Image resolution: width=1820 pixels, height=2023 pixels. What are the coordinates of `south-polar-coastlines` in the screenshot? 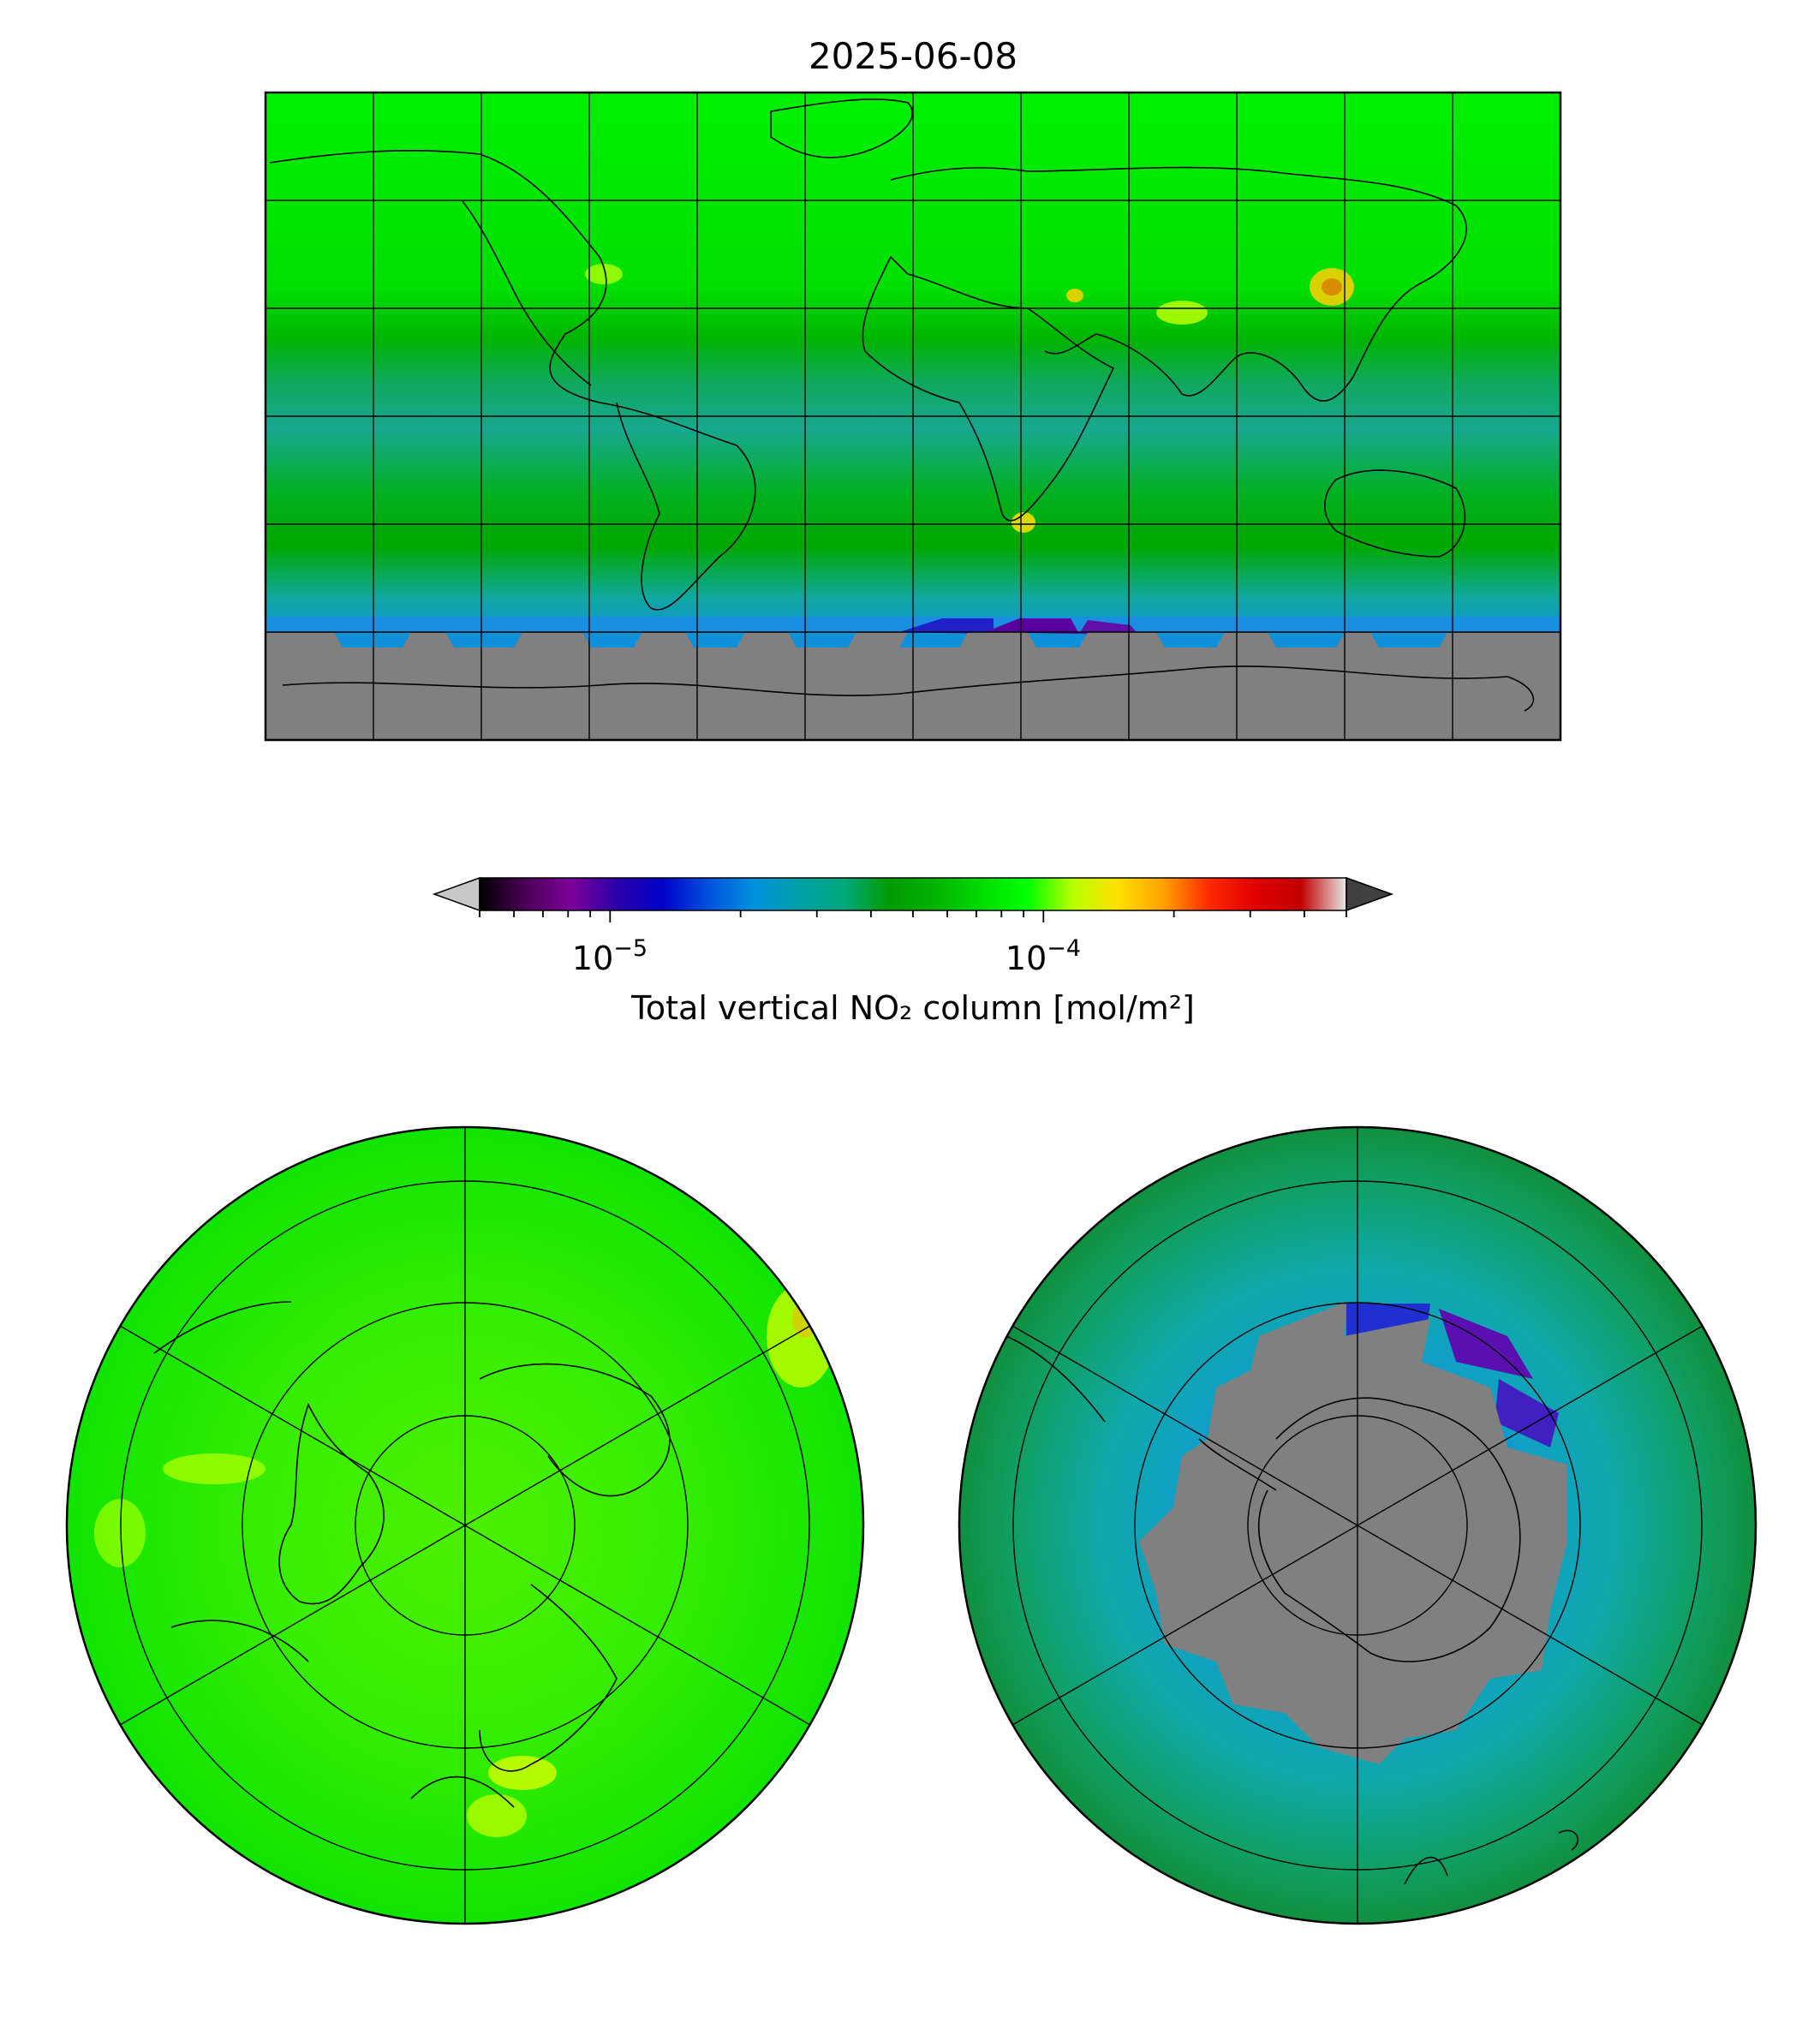 It's located at (1291, 1610).